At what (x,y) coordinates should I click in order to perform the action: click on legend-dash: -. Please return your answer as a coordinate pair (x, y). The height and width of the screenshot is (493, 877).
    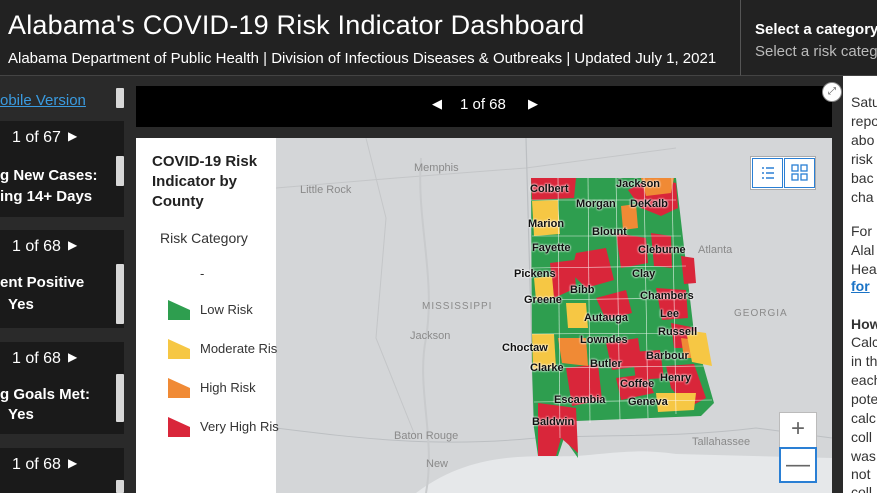
    Looking at the image, I should click on (202, 273).